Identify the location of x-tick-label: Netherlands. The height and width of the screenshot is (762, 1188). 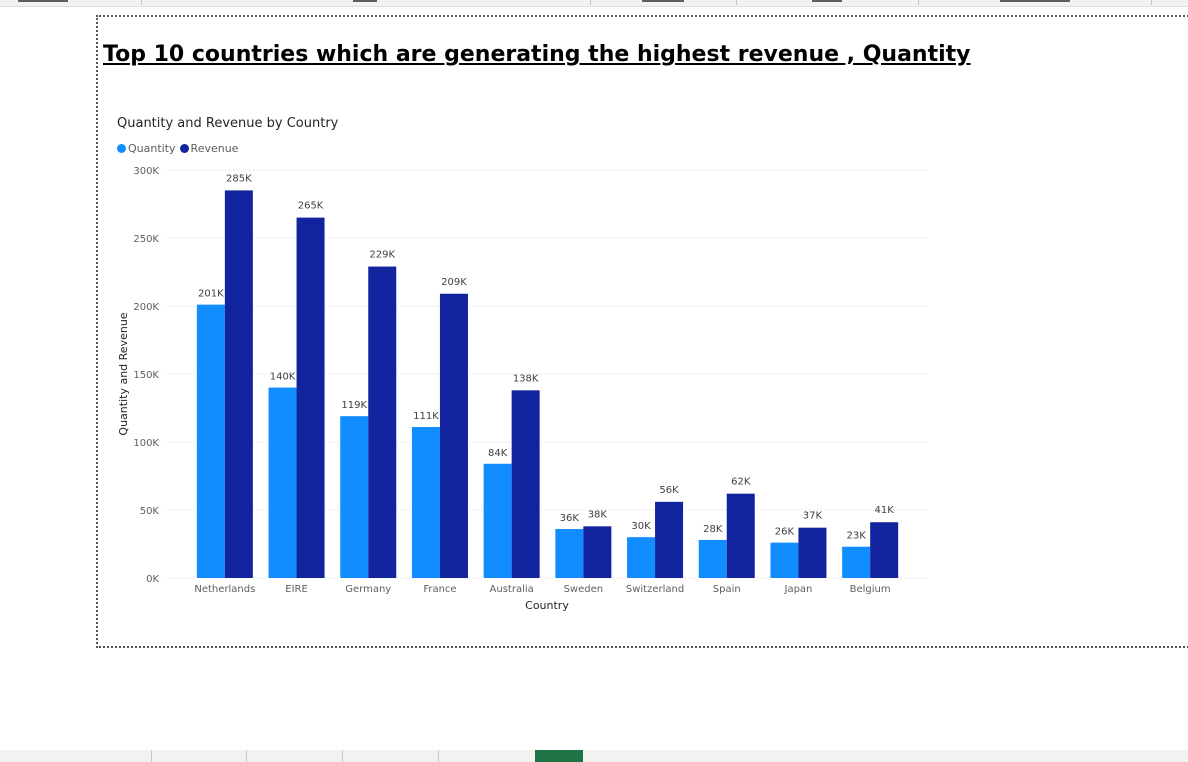
(224, 589).